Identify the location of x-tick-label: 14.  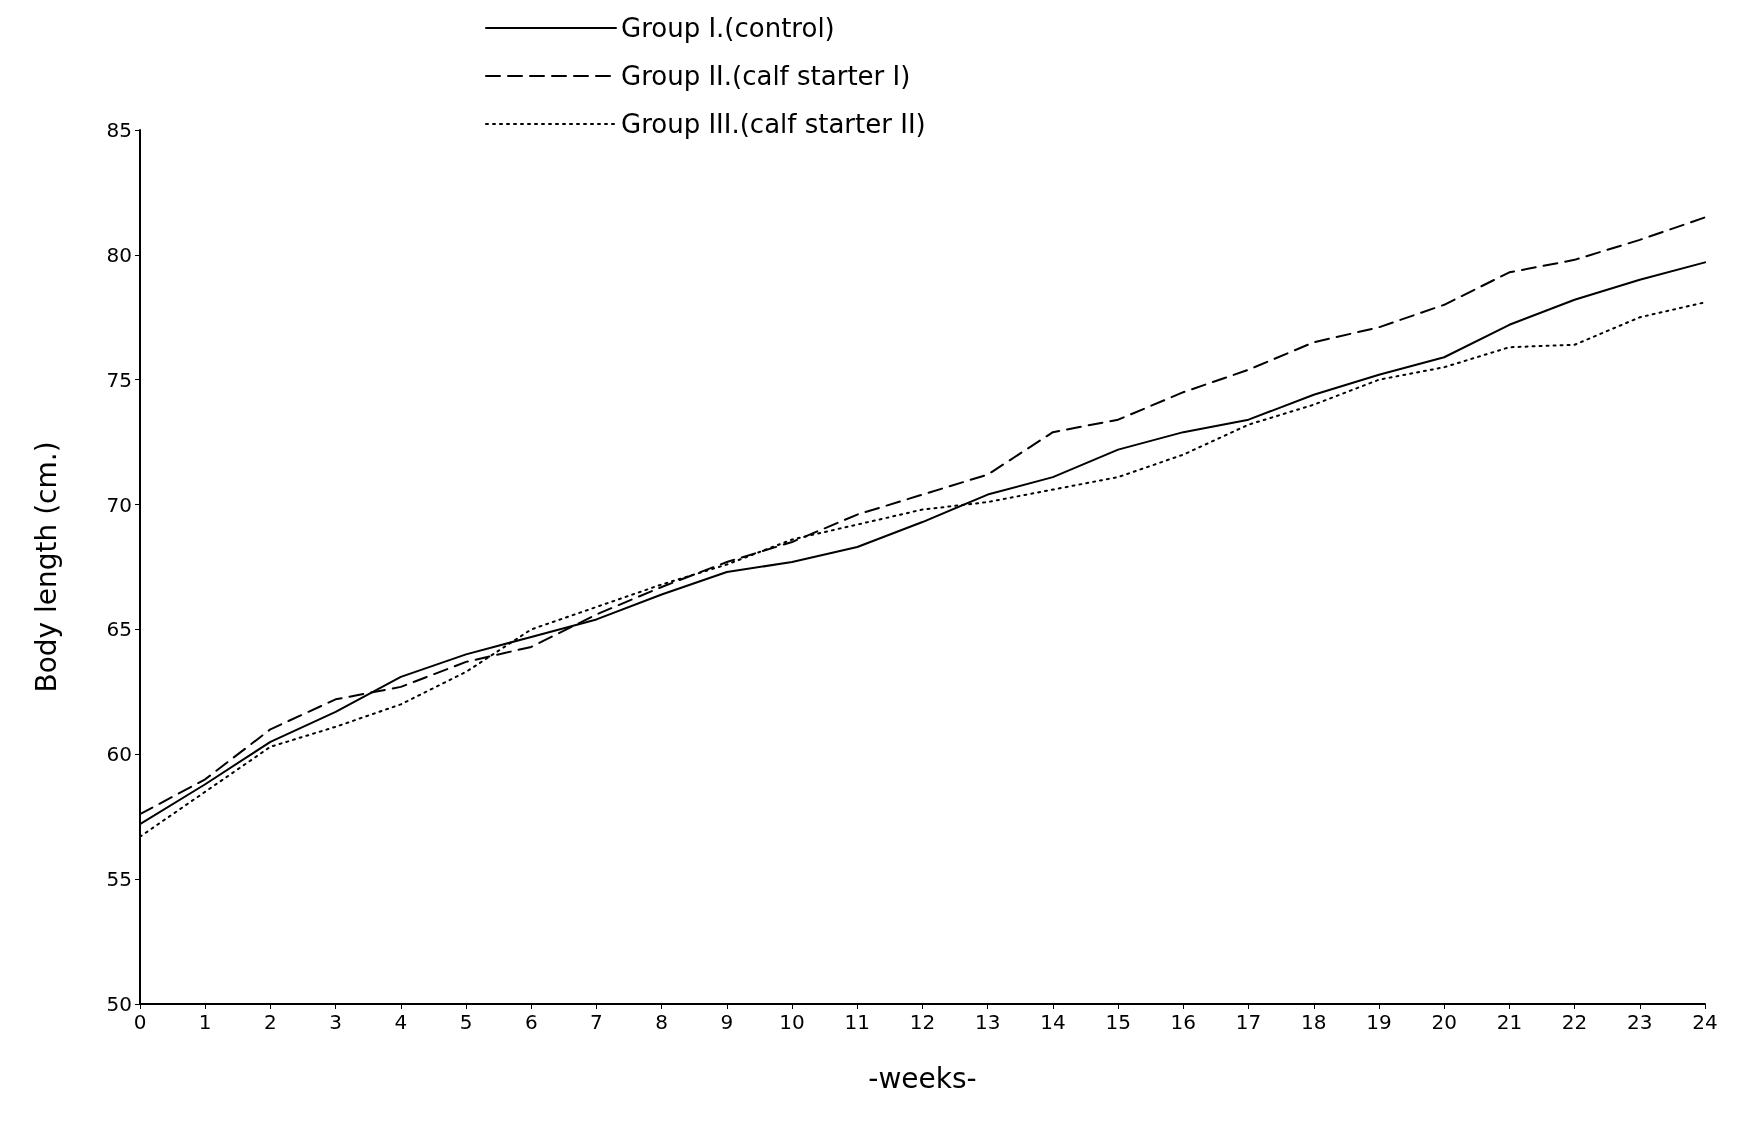
(1053, 1022).